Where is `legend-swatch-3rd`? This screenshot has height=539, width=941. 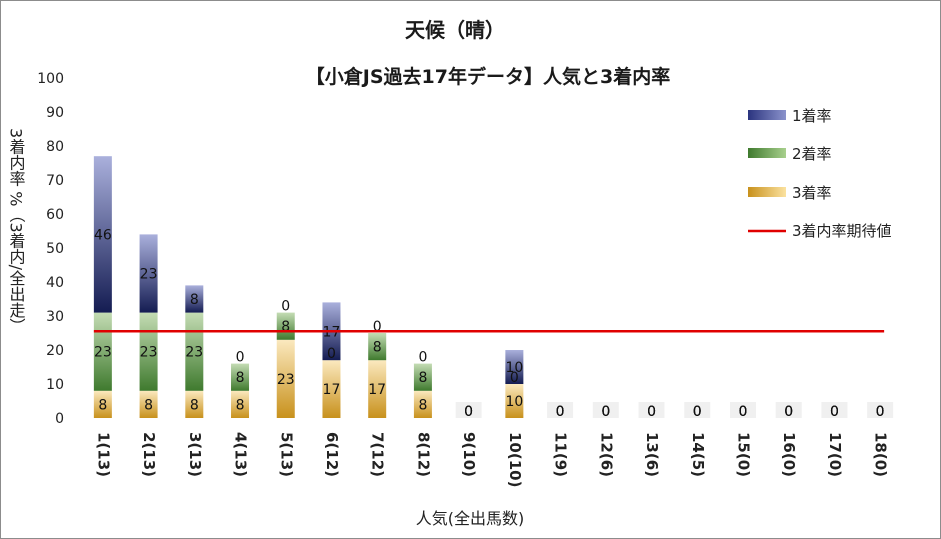
legend-swatch-3rd is located at coordinates (767, 192).